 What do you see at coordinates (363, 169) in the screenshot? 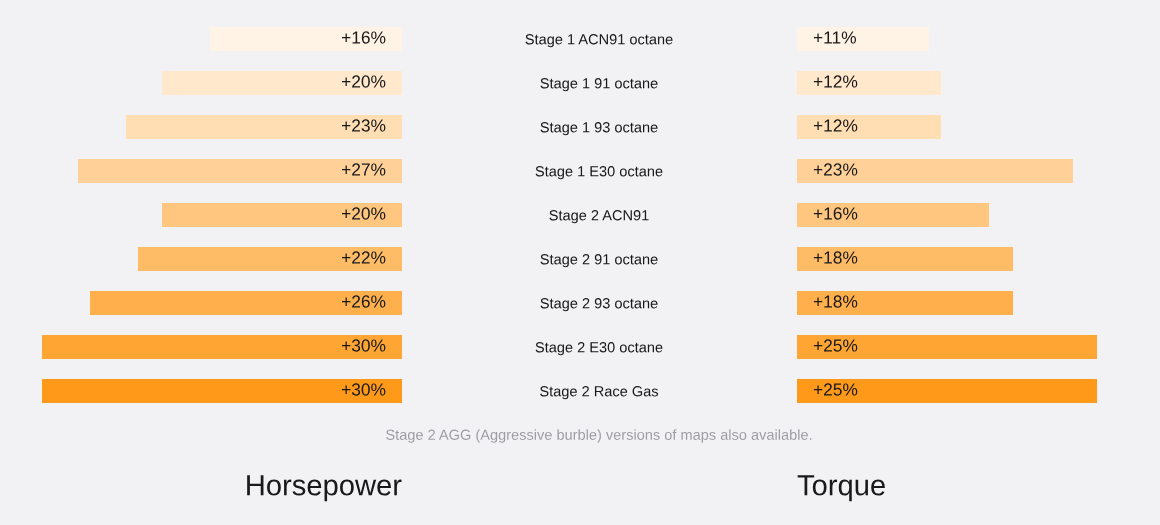
I see `data-label: +27%` at bounding box center [363, 169].